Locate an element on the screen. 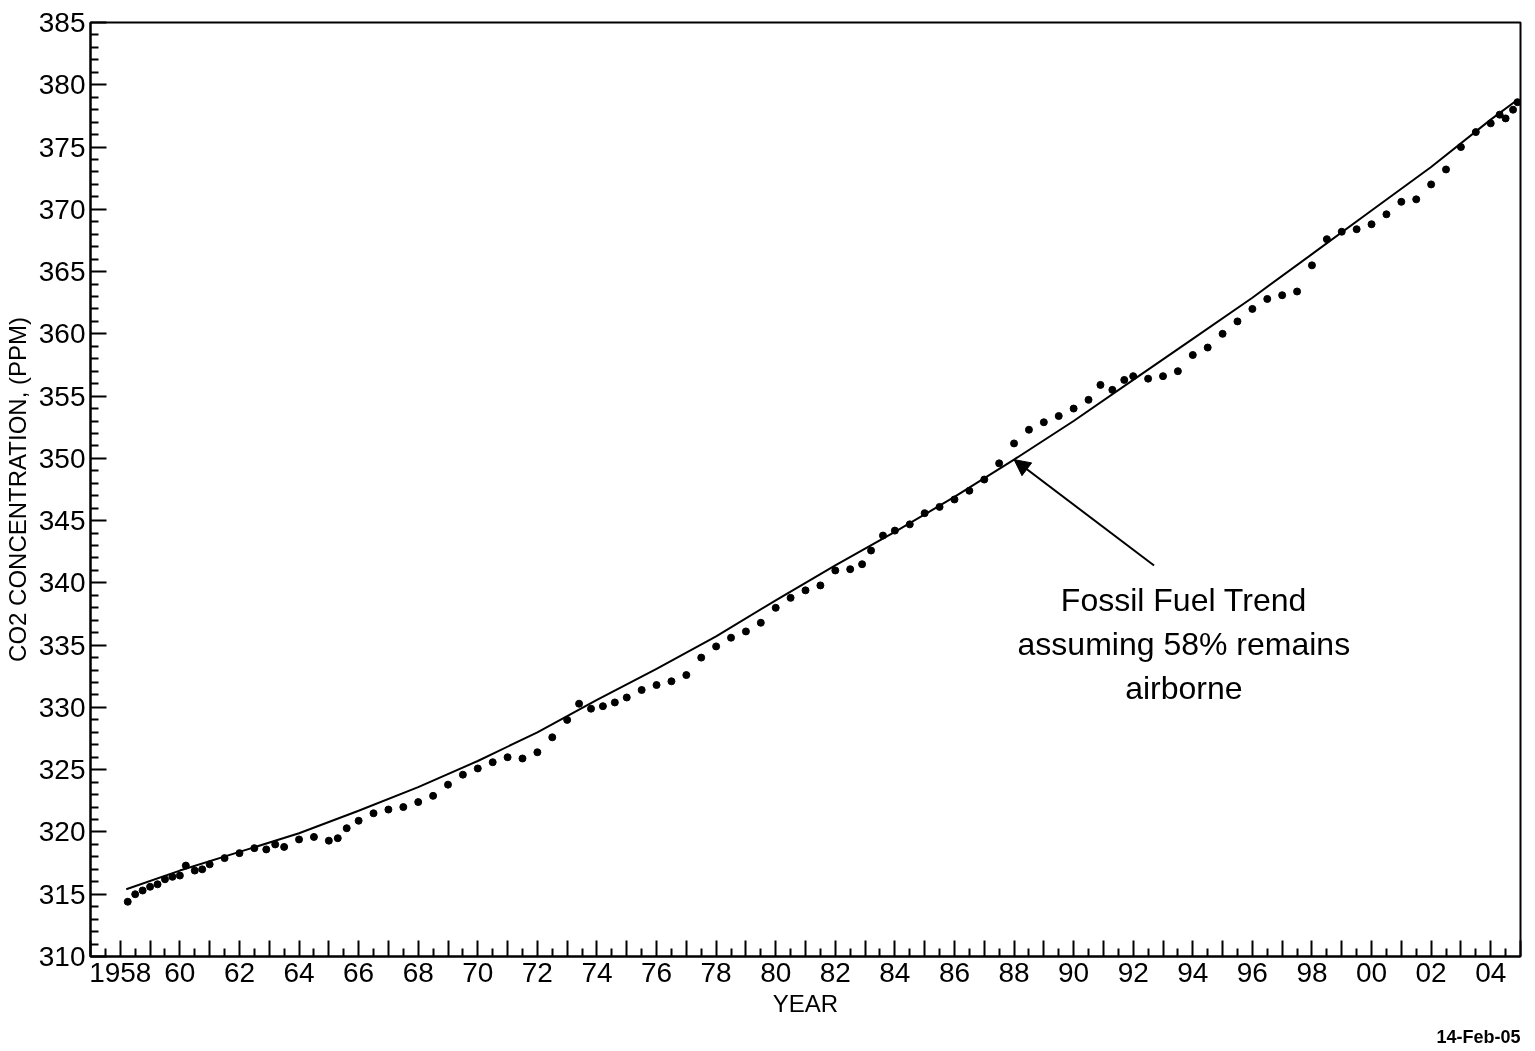 The width and height of the screenshot is (1535, 1051). y-tick-label: 335 is located at coordinates (62, 645).